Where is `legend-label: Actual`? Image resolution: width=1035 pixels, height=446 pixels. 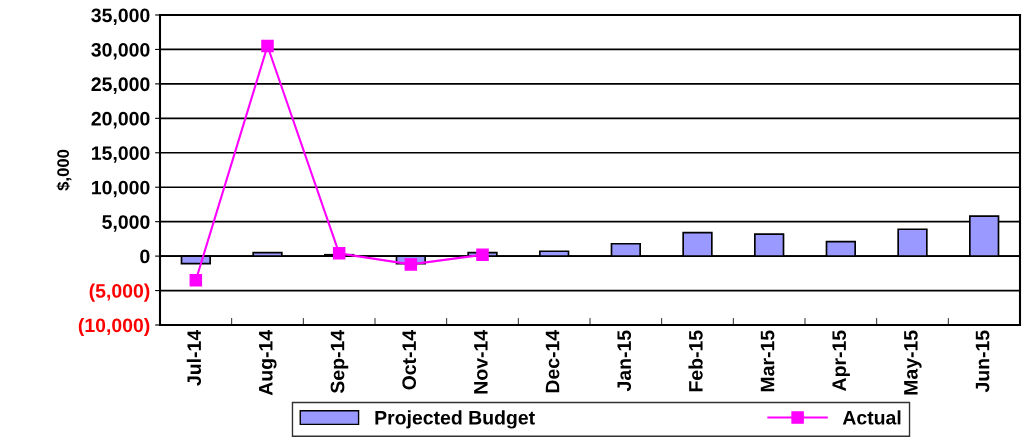
legend-label: Actual is located at coordinates (871, 417).